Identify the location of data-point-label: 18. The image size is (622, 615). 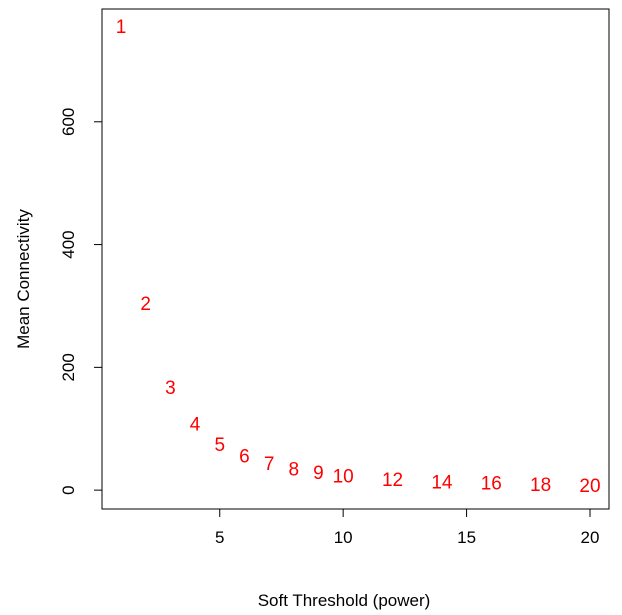
(540, 485).